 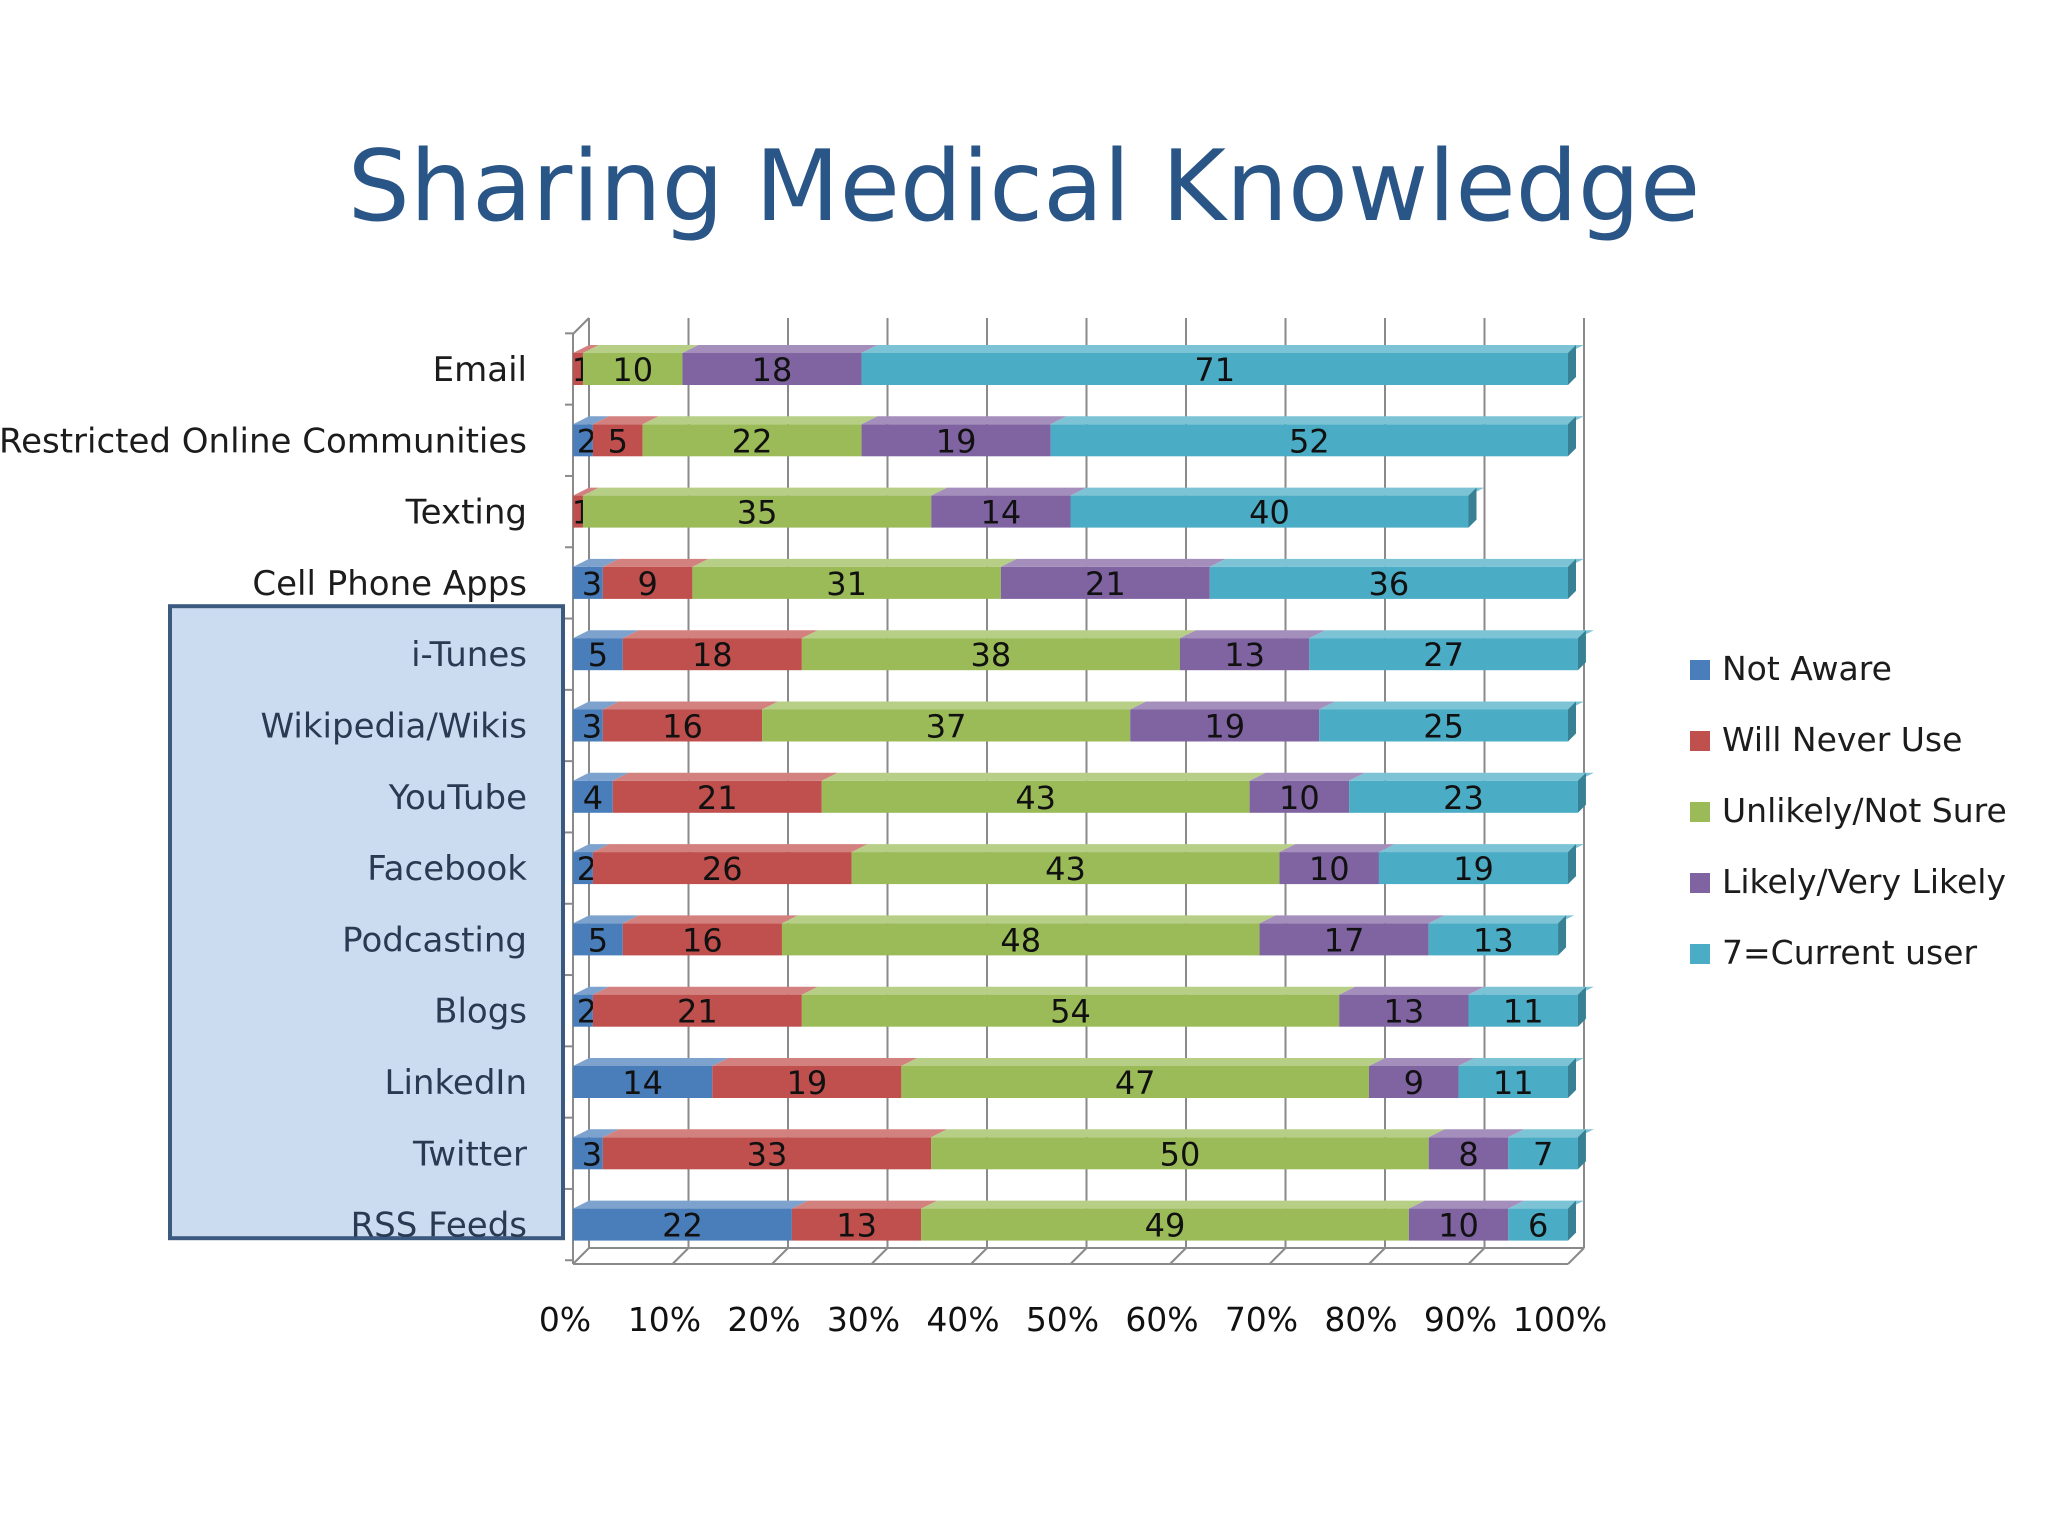 I want to click on data-label: 38, so click(x=991, y=655).